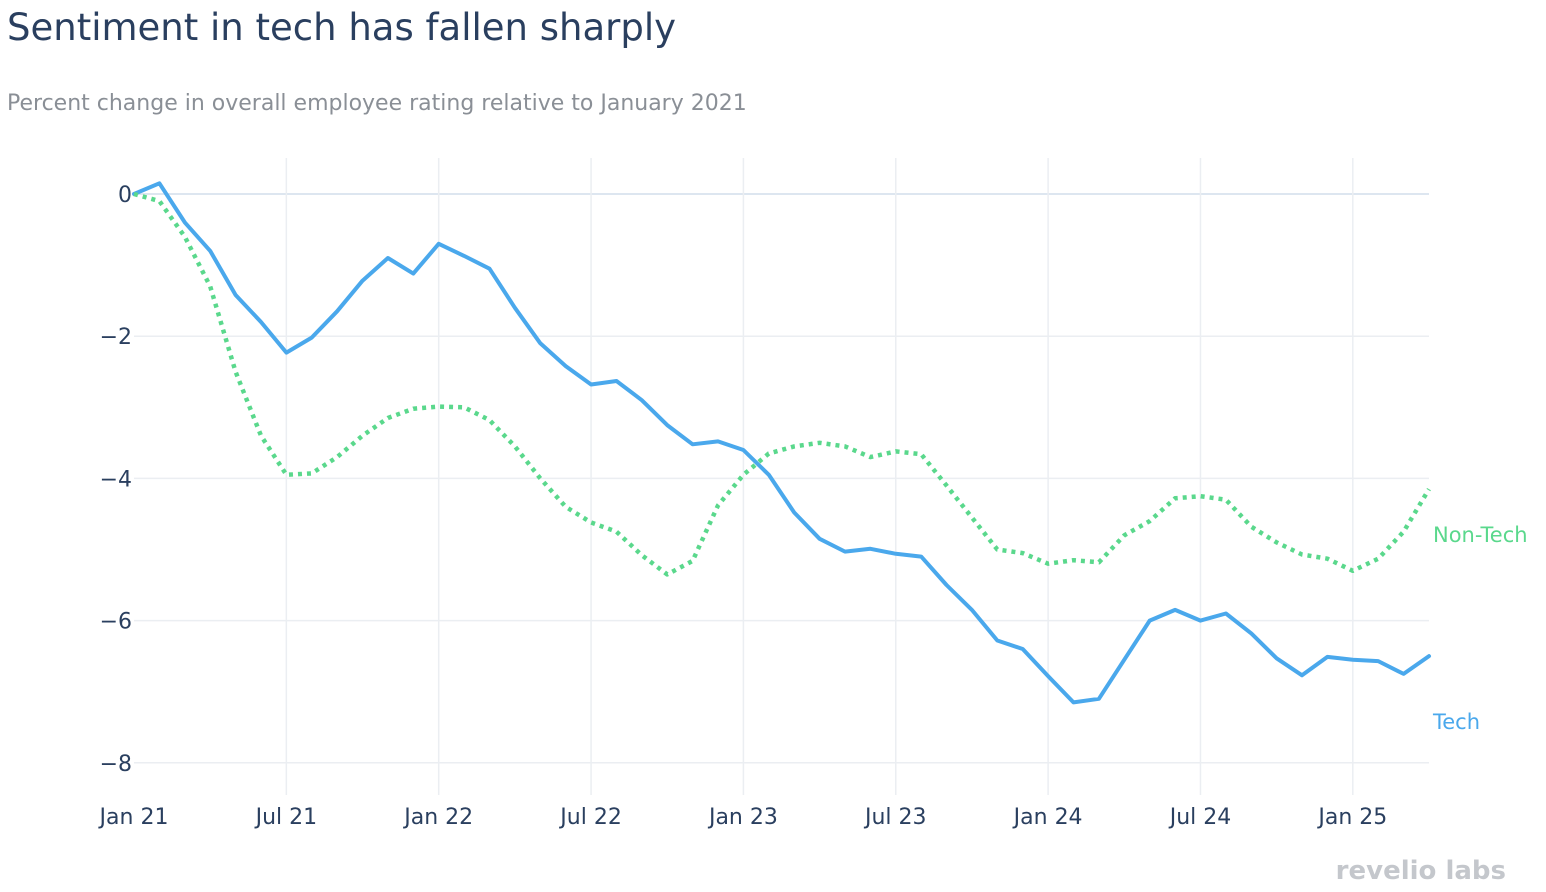 The image size is (1546, 892). I want to click on y-tick-label: −4, so click(116, 479).